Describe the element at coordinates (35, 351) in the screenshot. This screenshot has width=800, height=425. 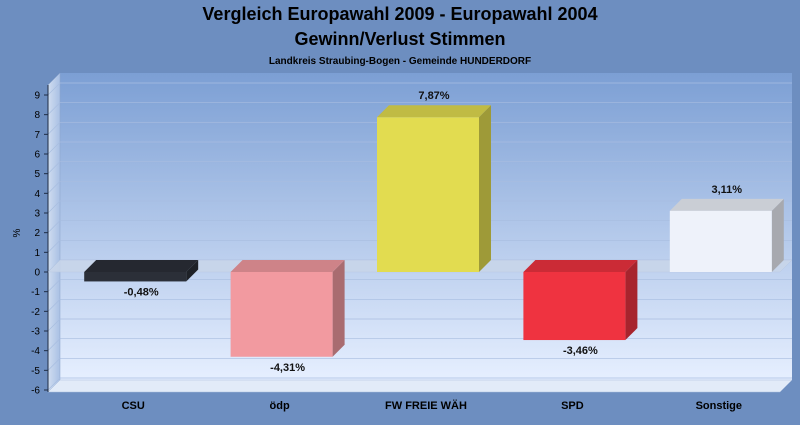
I see `y-tick-label: -4` at that location.